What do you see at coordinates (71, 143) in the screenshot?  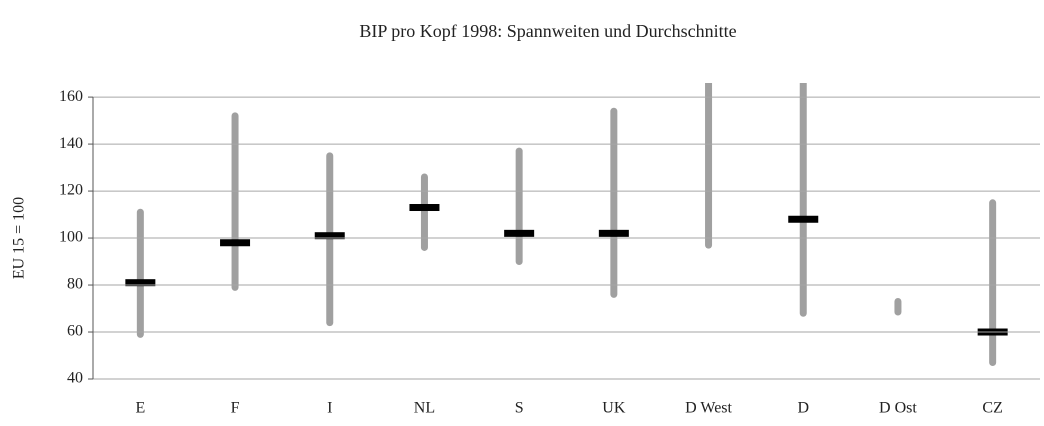 I see `y-tick-label: 140` at bounding box center [71, 143].